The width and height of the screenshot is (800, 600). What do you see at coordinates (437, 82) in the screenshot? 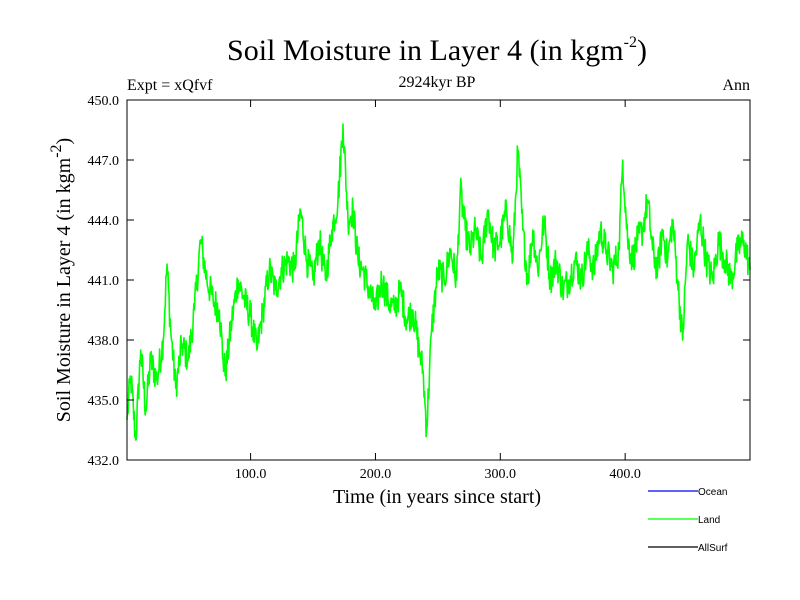
I see `chart-subtitle: 2924kyr BP` at bounding box center [437, 82].